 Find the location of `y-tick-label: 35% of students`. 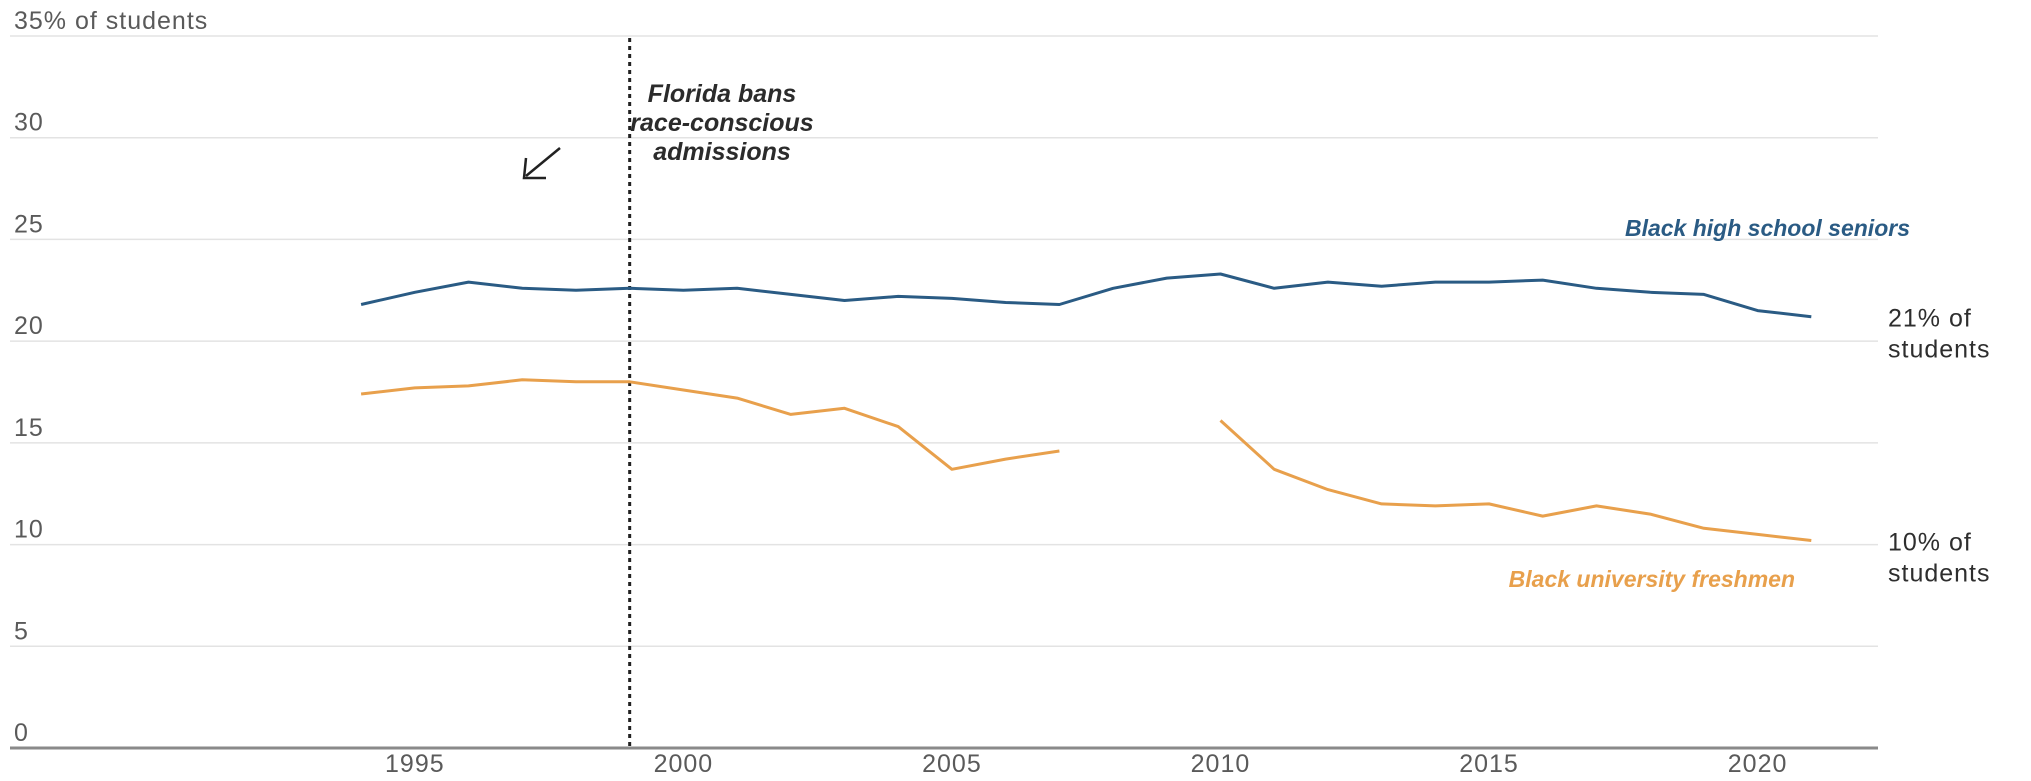

y-tick-label: 35% of students is located at coordinates (111, 21).